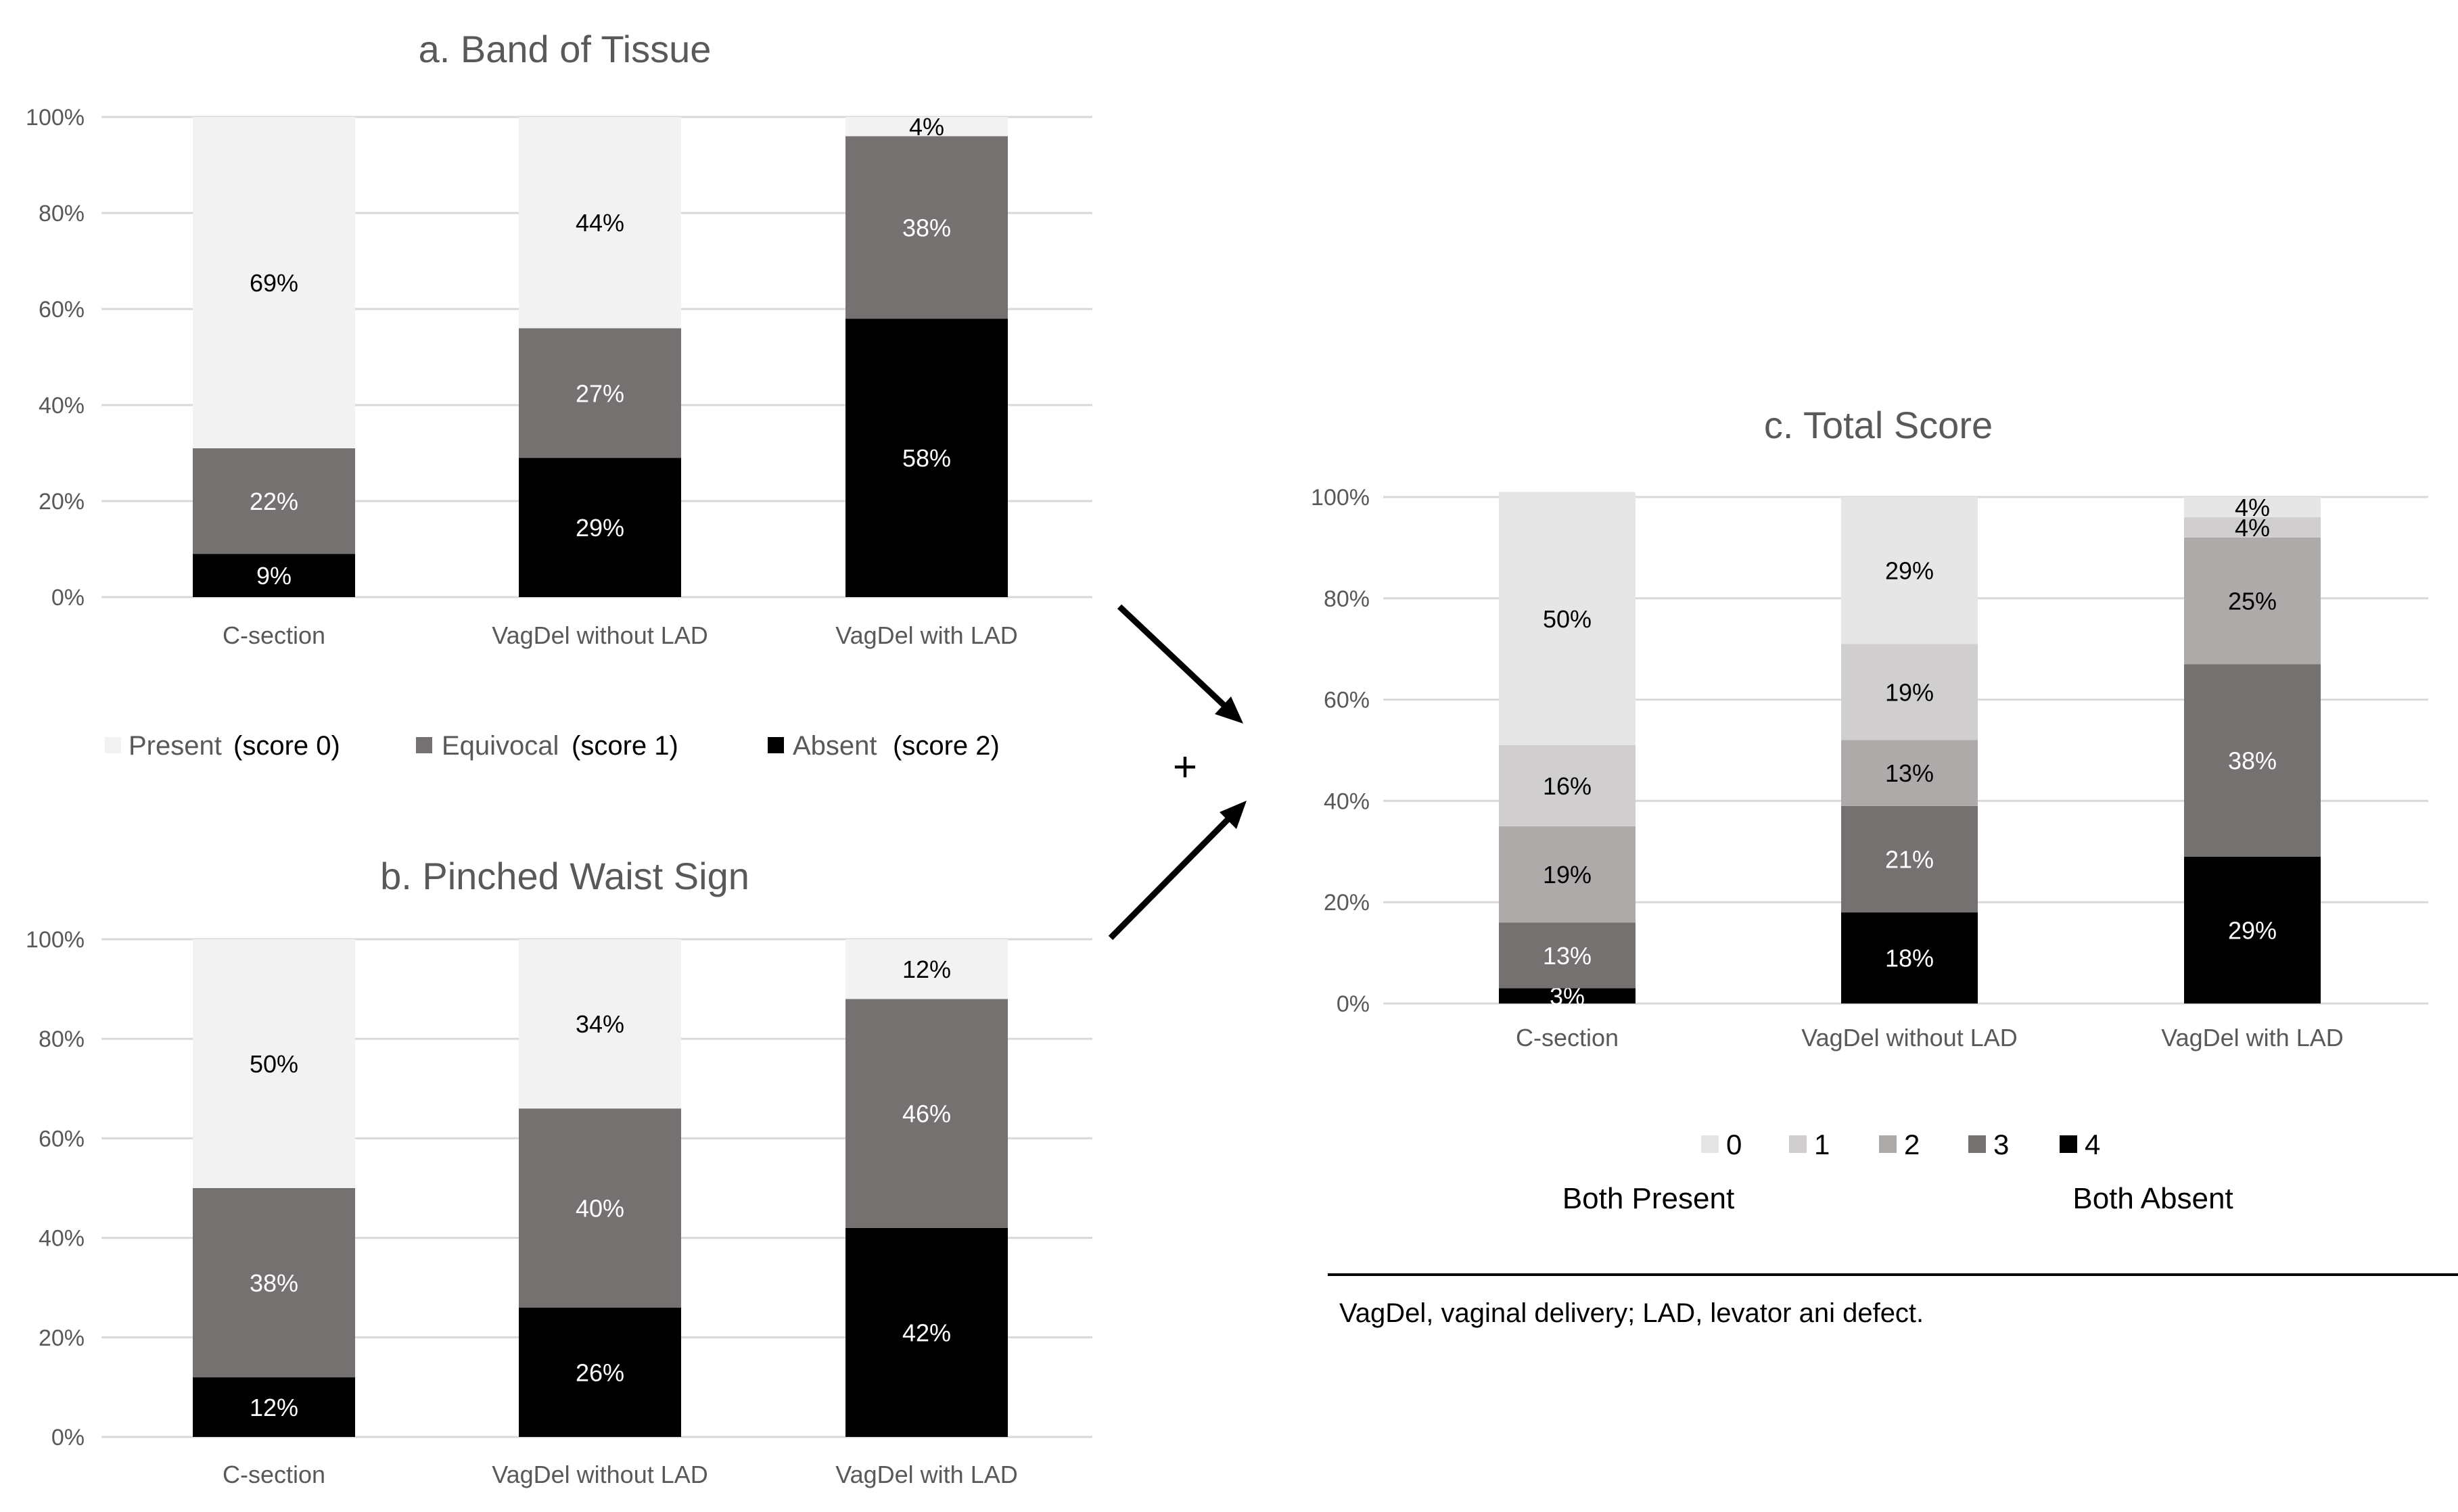 The width and height of the screenshot is (2458, 1512). I want to click on both-present-label: Both Present, so click(1648, 1198).